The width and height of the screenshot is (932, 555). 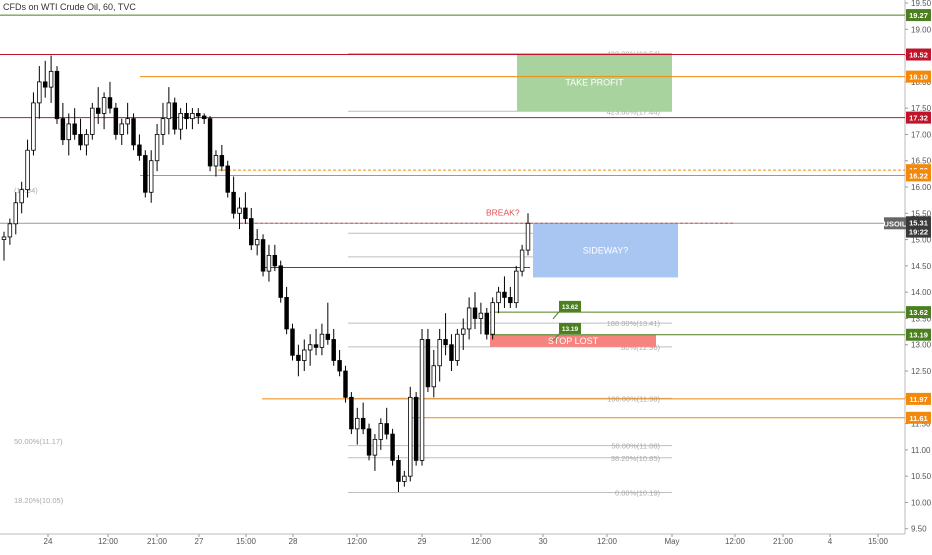 What do you see at coordinates (246, 541) in the screenshot?
I see `x-tick-label: 15:00` at bounding box center [246, 541].